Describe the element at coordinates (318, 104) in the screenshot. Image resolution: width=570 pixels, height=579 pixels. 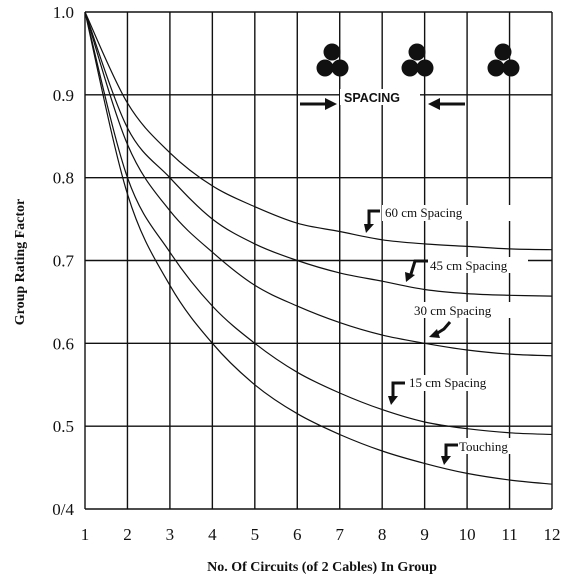
I see `spacing-arrow-left-icon` at that location.